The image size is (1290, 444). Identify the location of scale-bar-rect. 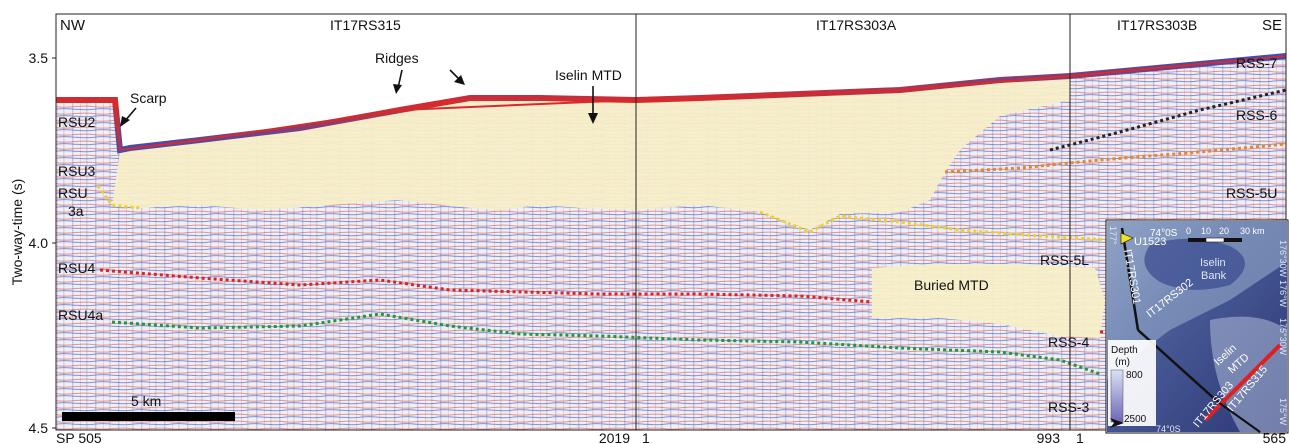
(148, 416).